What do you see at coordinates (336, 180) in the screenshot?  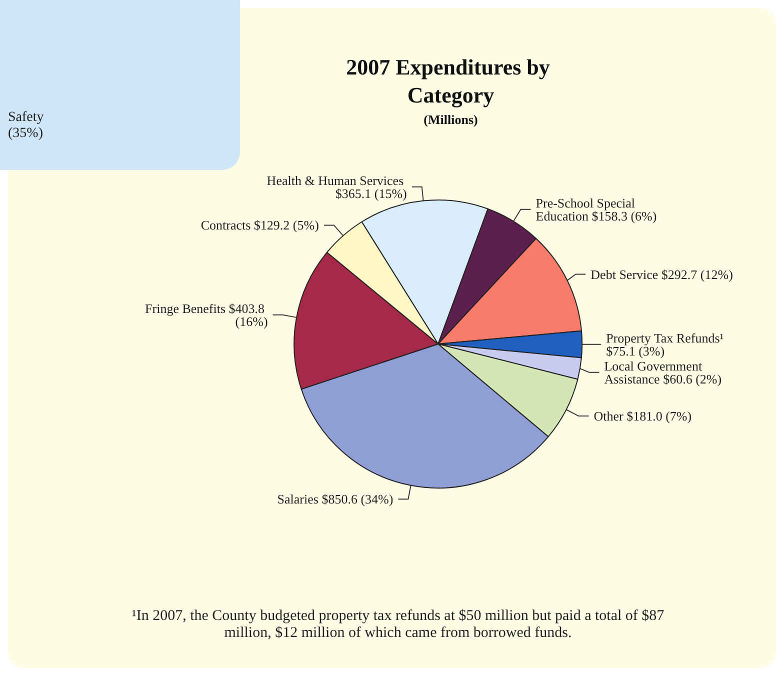 I see `slice-label: Health & Human Services` at bounding box center [336, 180].